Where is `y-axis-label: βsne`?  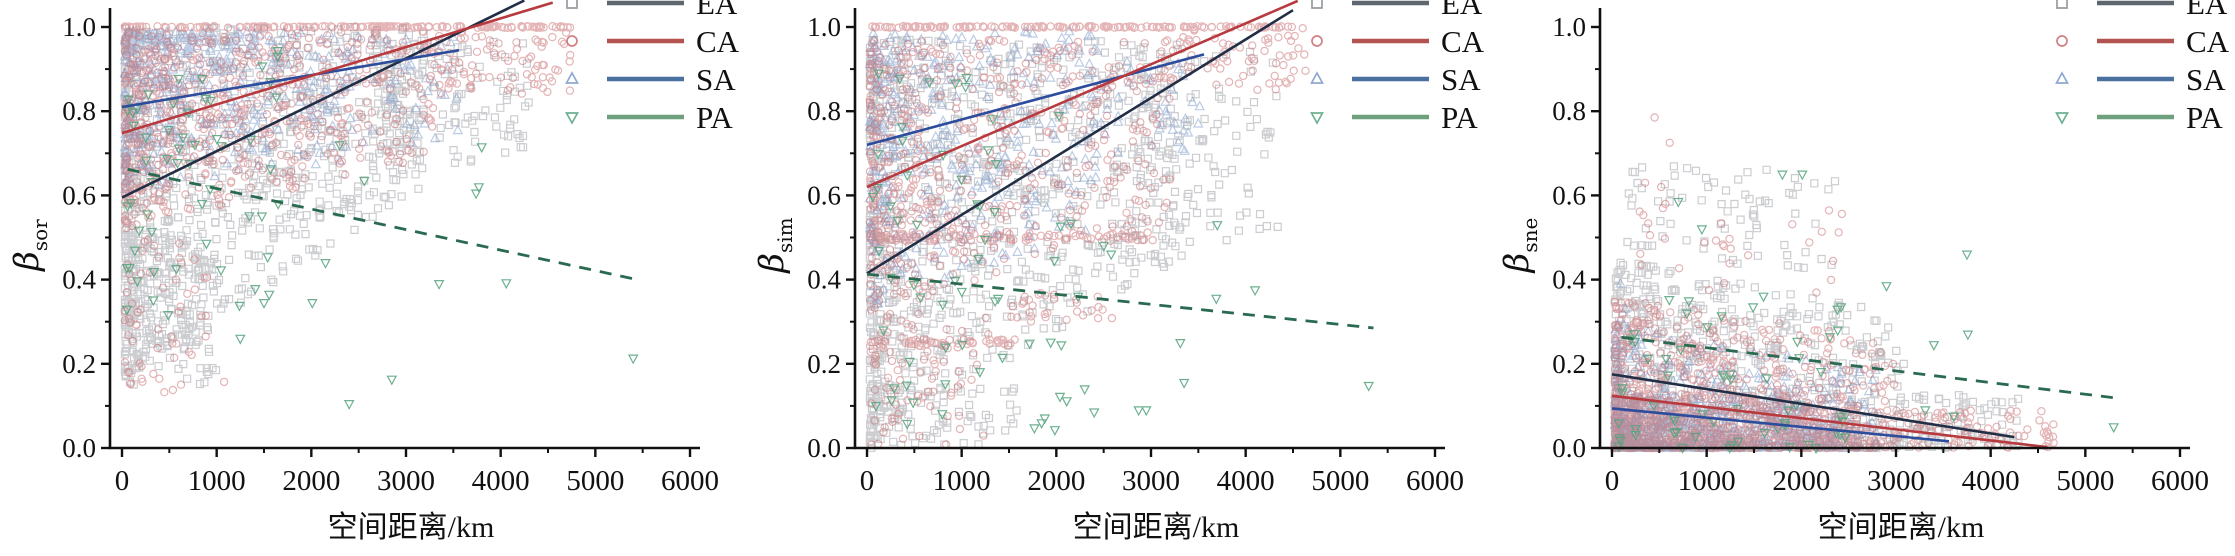
y-axis-label: βsne is located at coordinates (1519, 246).